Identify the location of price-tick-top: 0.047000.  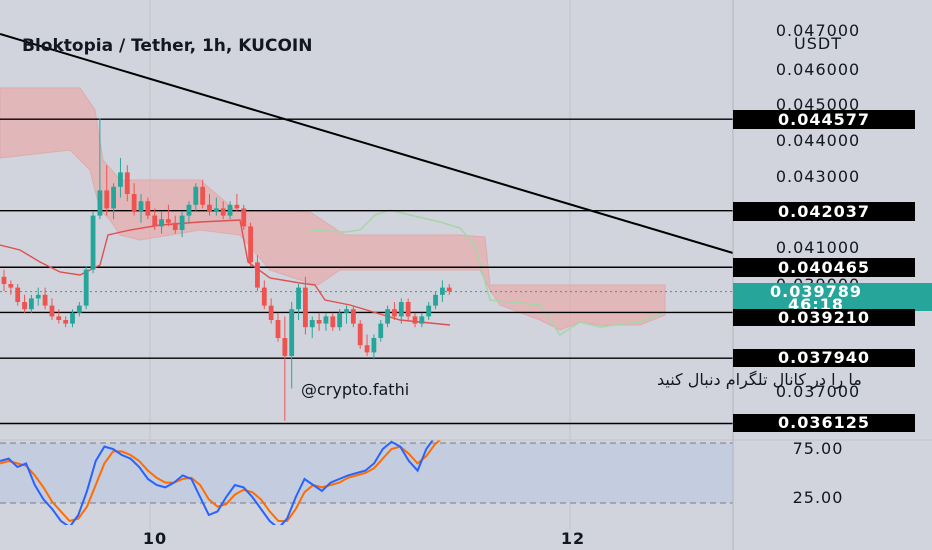
(818, 30).